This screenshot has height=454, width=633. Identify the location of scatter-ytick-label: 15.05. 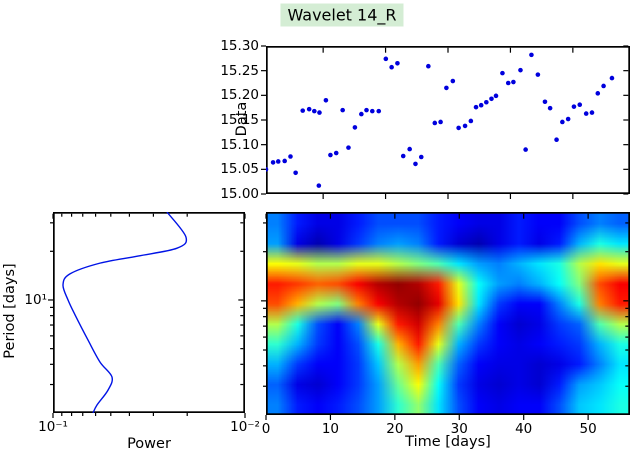
(239, 169).